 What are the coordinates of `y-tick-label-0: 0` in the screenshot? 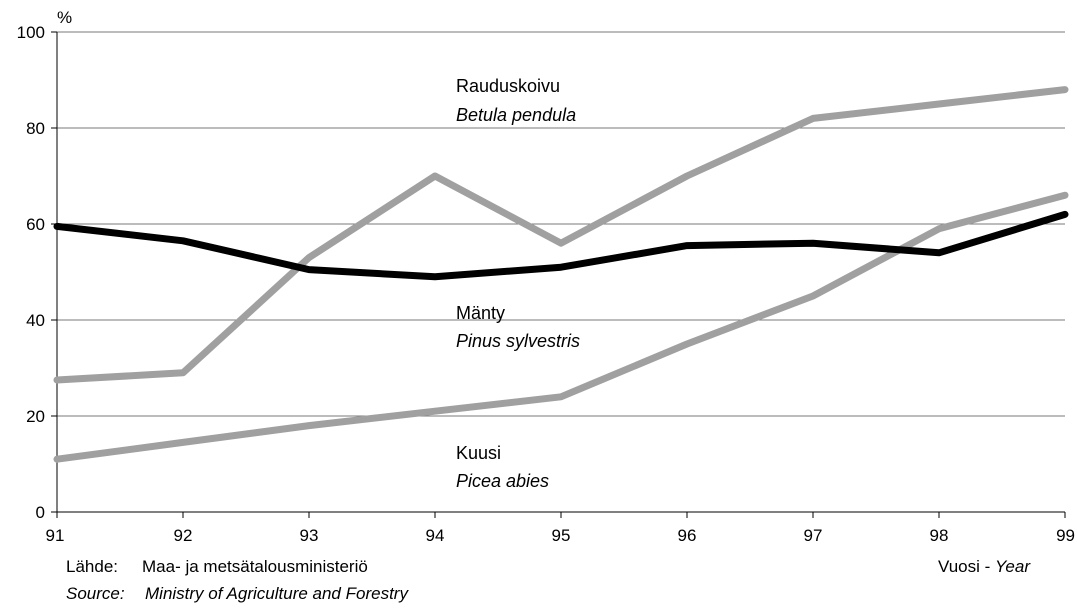 It's located at (40, 512).